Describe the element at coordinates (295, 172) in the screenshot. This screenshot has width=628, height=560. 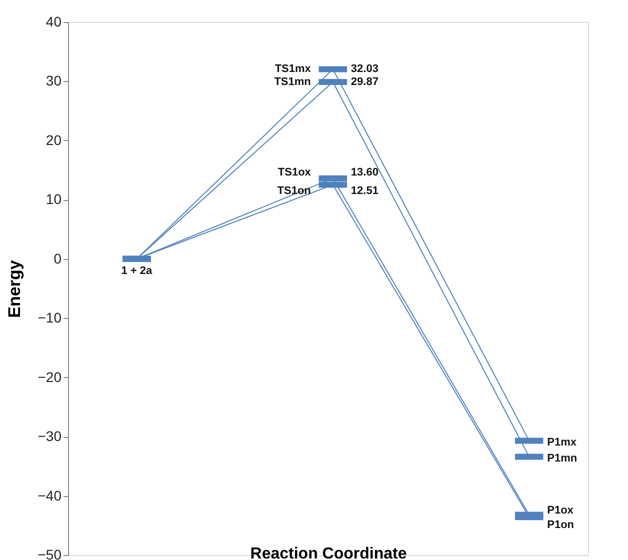
I see `annotation: TS1ox` at that location.